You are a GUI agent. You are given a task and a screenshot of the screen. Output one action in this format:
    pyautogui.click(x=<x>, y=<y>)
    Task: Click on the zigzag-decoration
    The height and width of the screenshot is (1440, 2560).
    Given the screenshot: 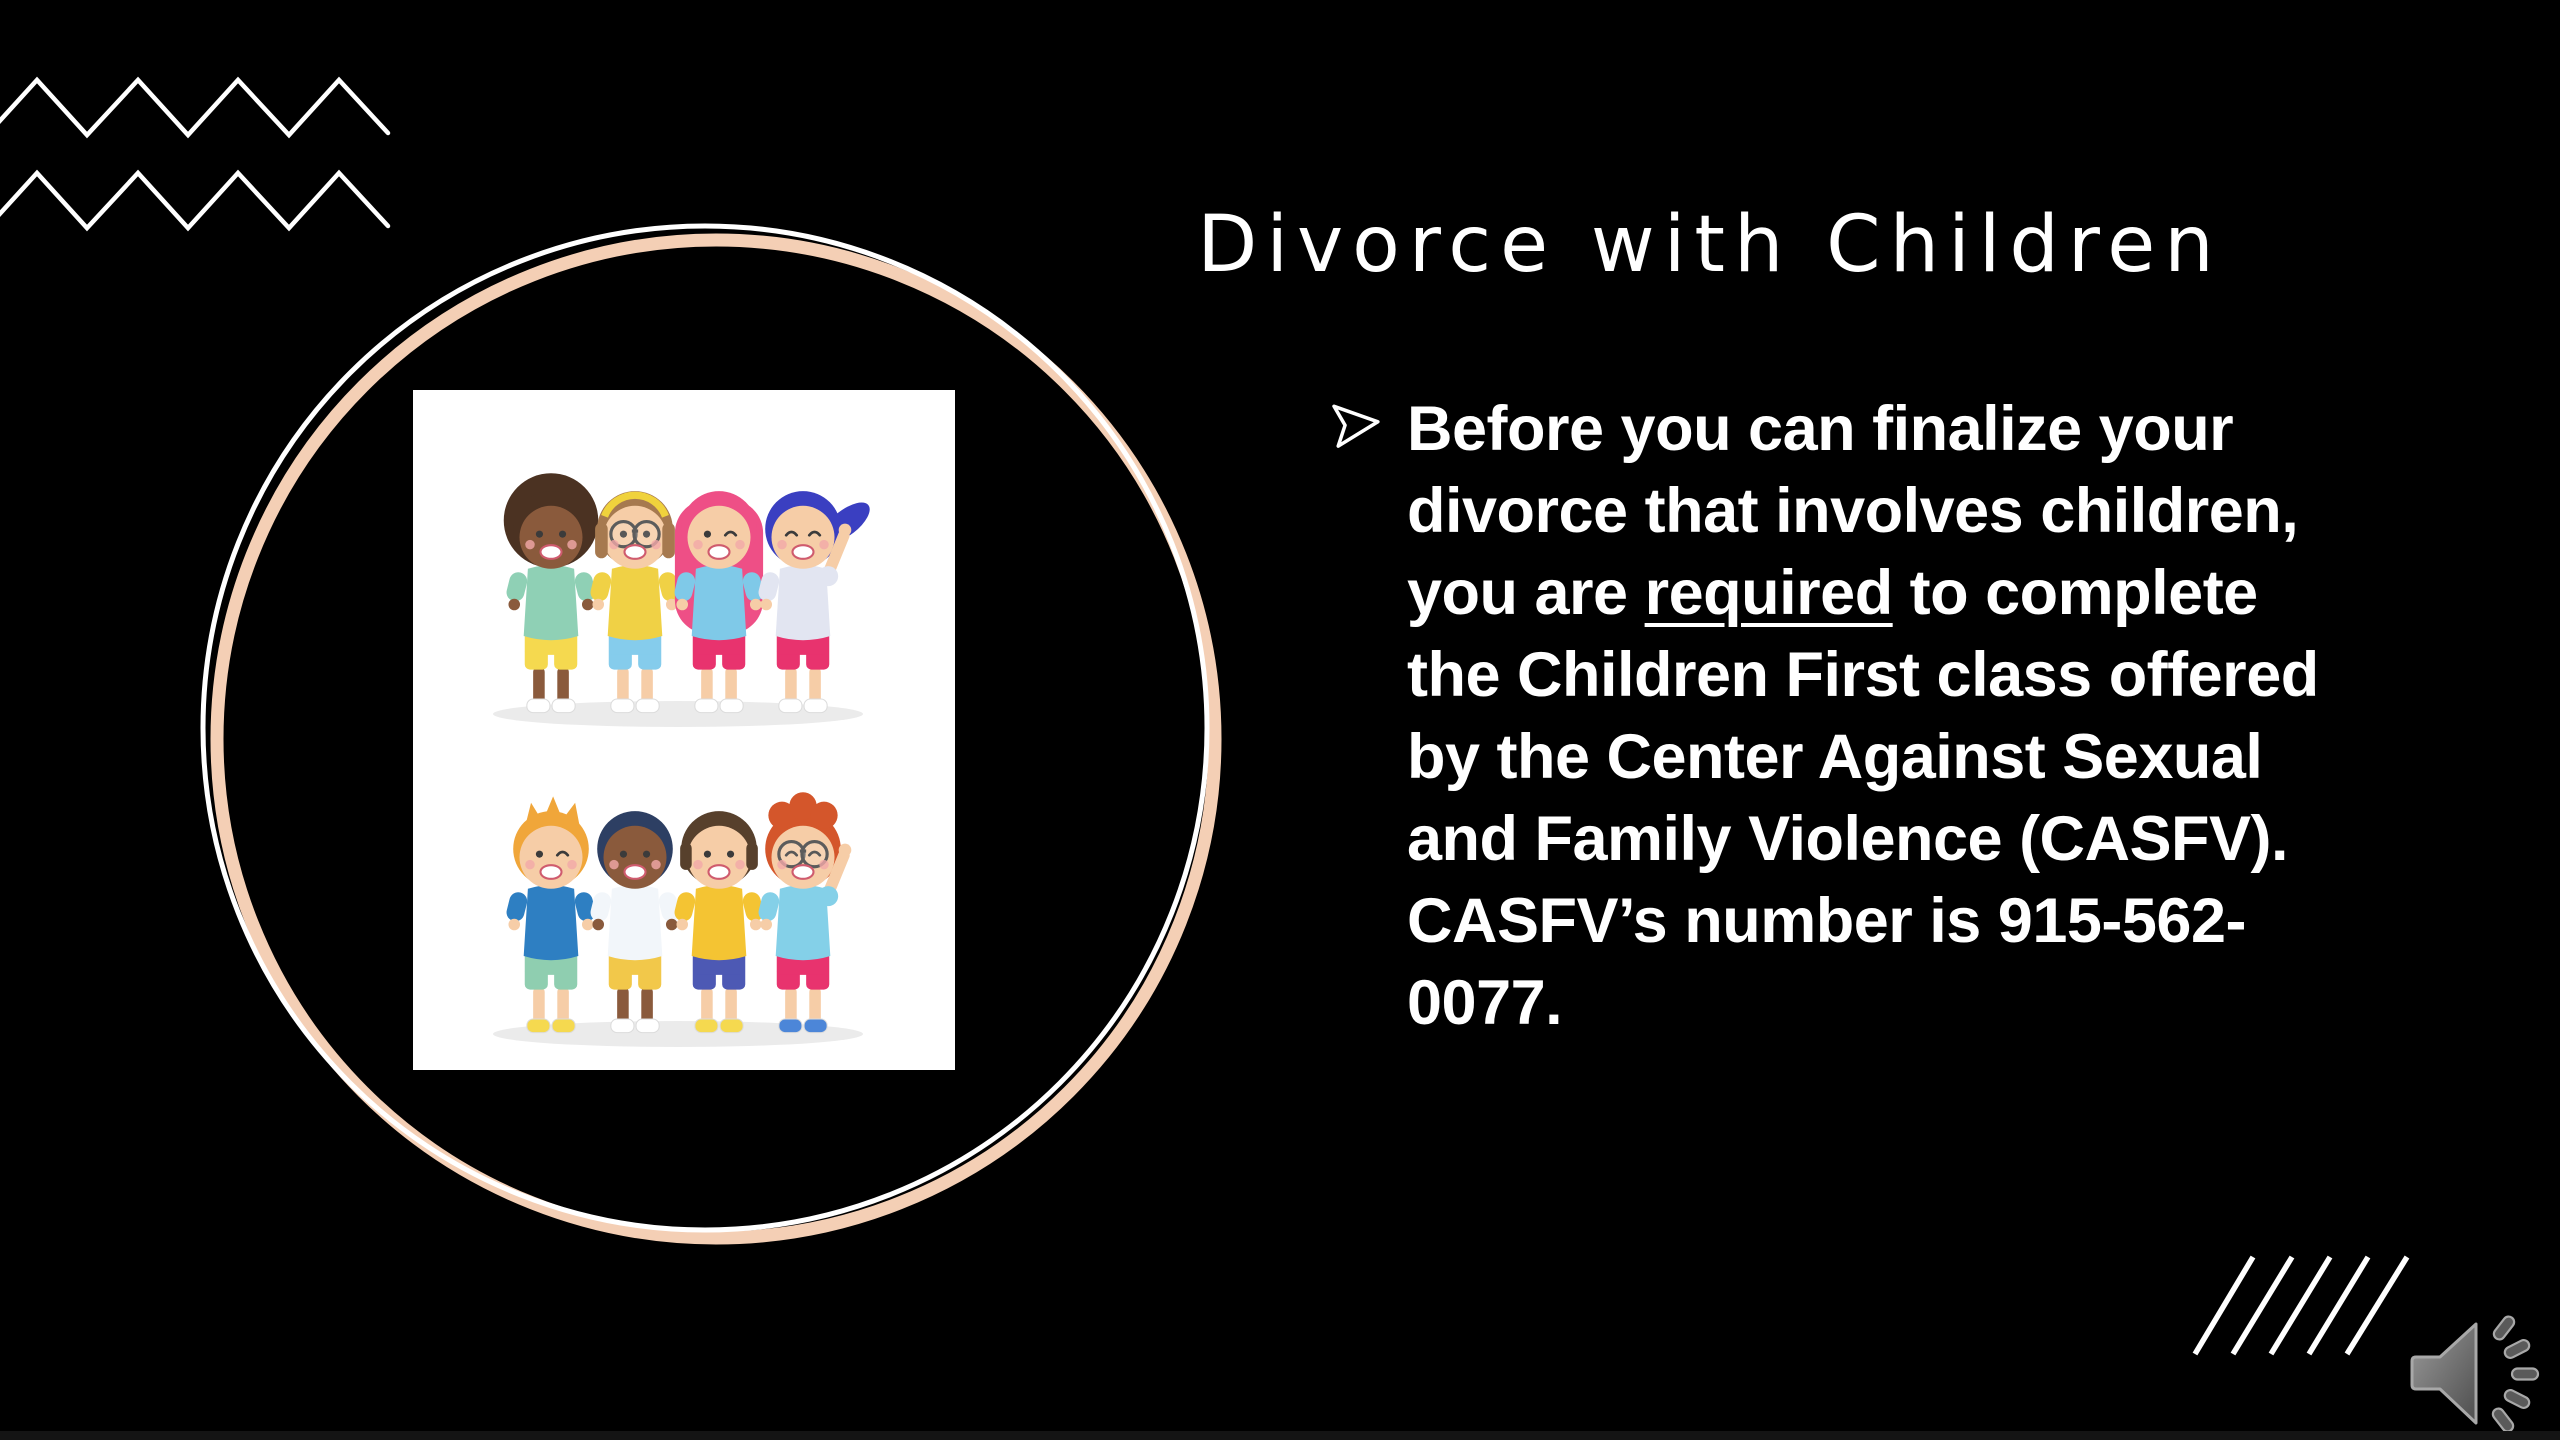 What is the action you would take?
    pyautogui.click(x=195, y=154)
    